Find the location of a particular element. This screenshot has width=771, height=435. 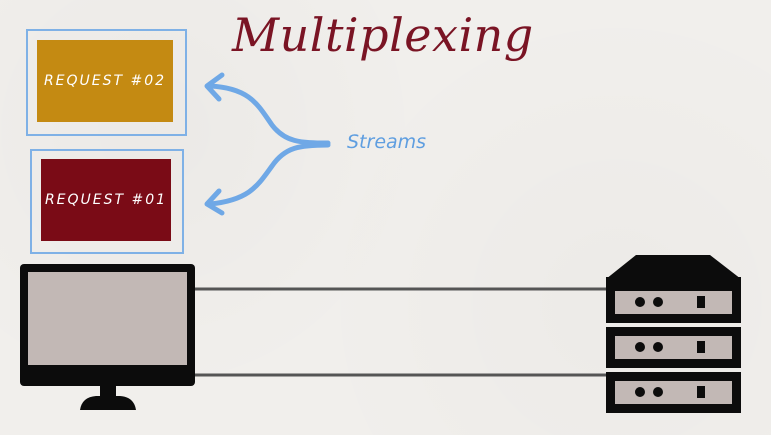

monitor-icon is located at coordinates (107, 337).